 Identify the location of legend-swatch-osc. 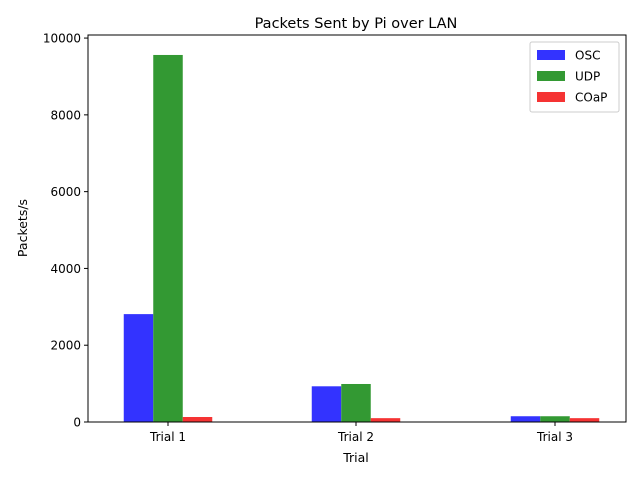
(551, 55).